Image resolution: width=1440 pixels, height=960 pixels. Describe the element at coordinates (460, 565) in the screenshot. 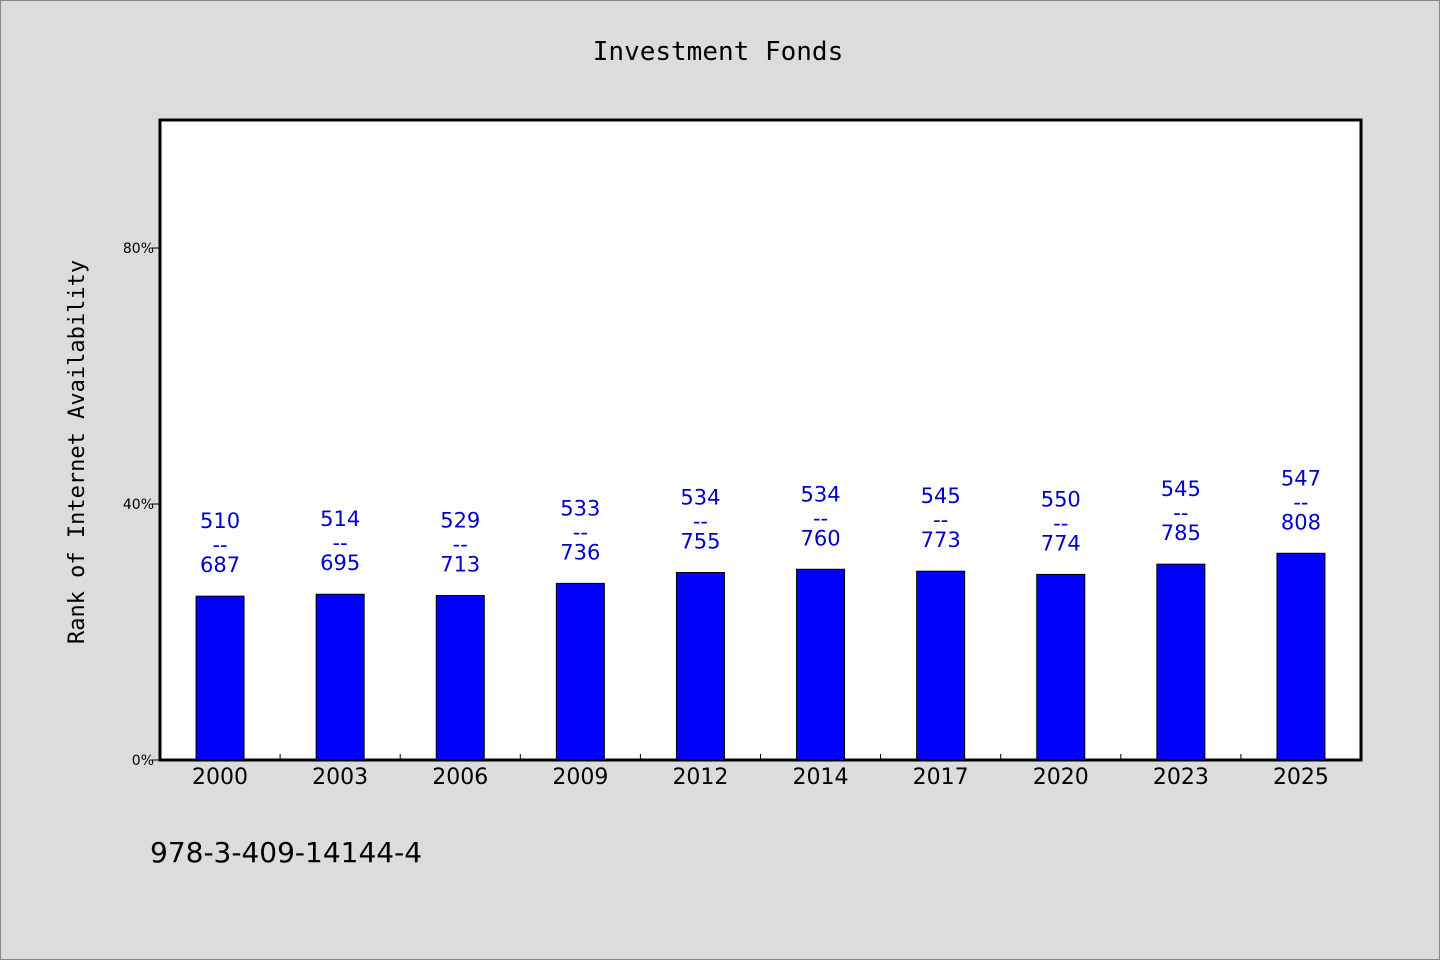

I see `data-label-bottom: 713` at that location.